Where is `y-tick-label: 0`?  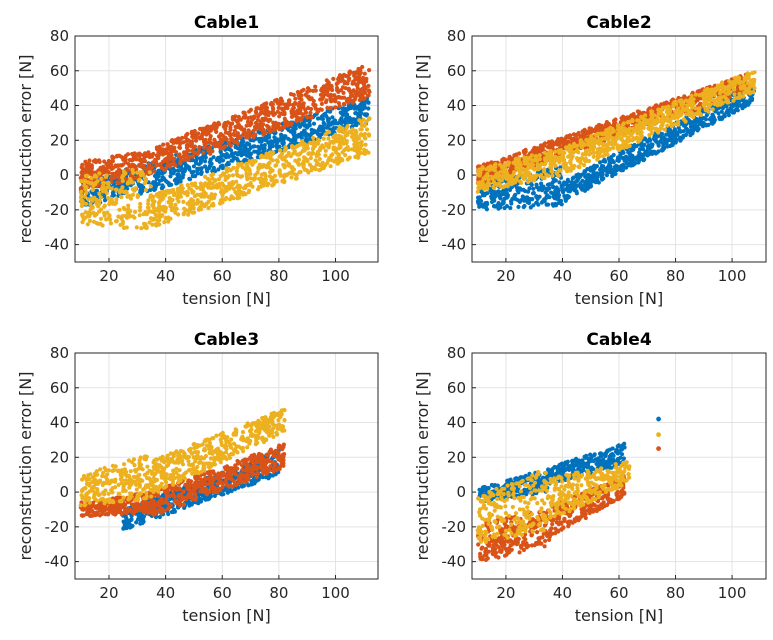
y-tick-label: 0 is located at coordinates (64, 175).